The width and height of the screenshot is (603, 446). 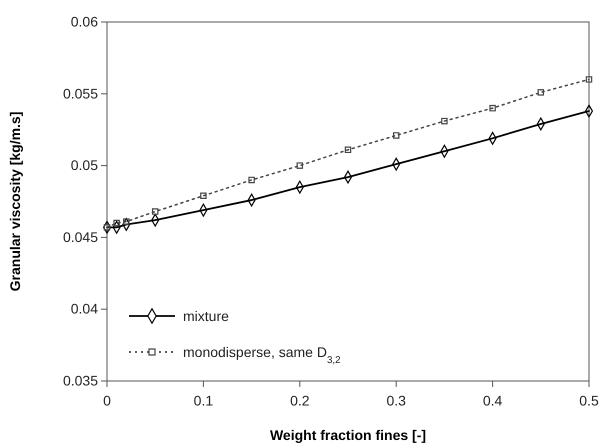 What do you see at coordinates (84, 308) in the screenshot?
I see `y-tick-label: 0.04` at bounding box center [84, 308].